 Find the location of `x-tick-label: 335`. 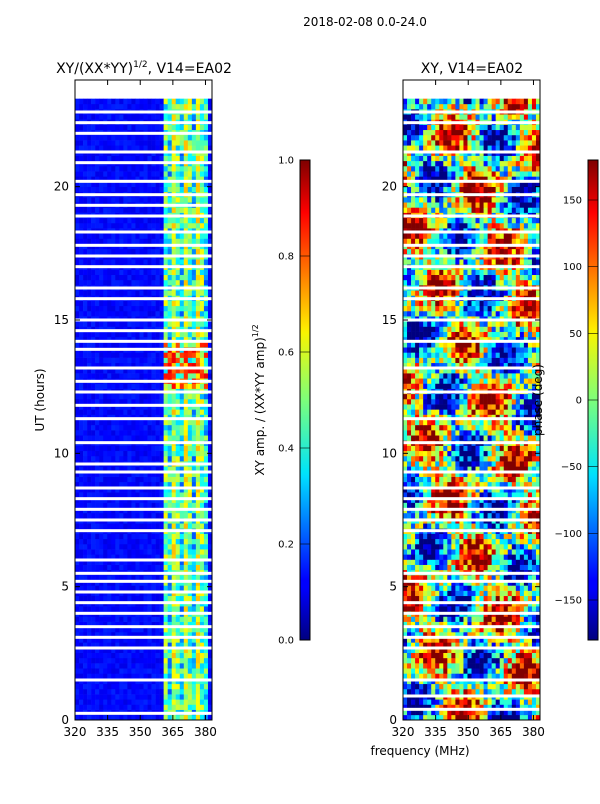

x-tick-label: 335 is located at coordinates (107, 732).